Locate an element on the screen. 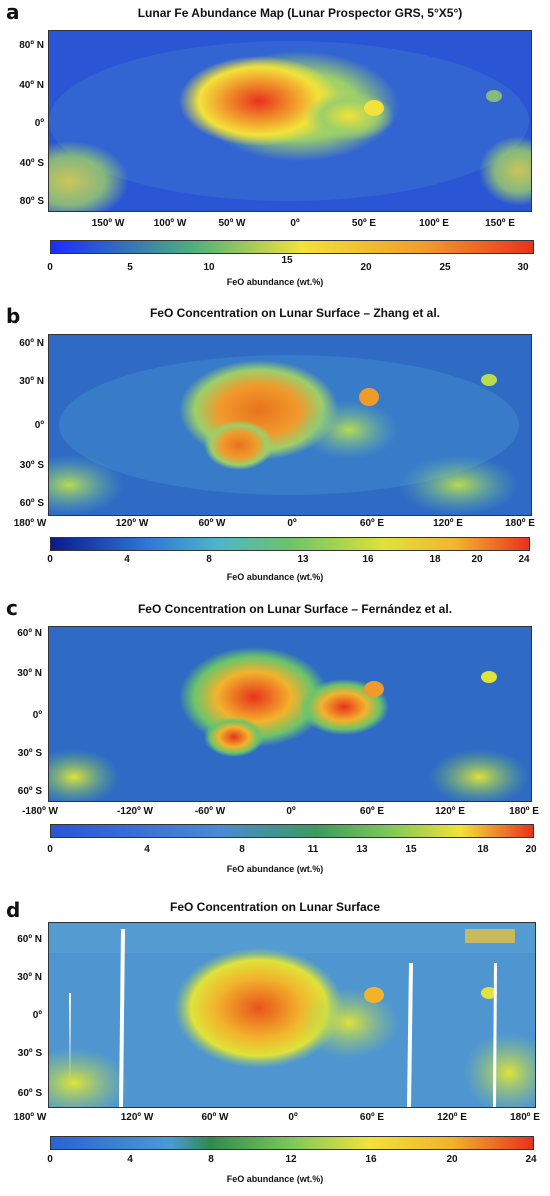 Image resolution: width=550 pixels, height=1196 pixels. lon-label: 50º W is located at coordinates (232, 223).